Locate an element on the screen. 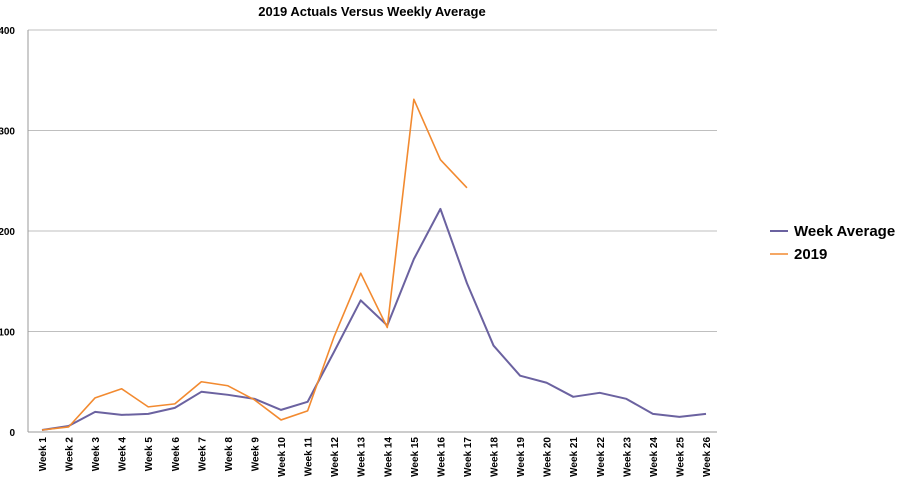 The height and width of the screenshot is (477, 900). x-tick-label: Week 25 is located at coordinates (680, 457).